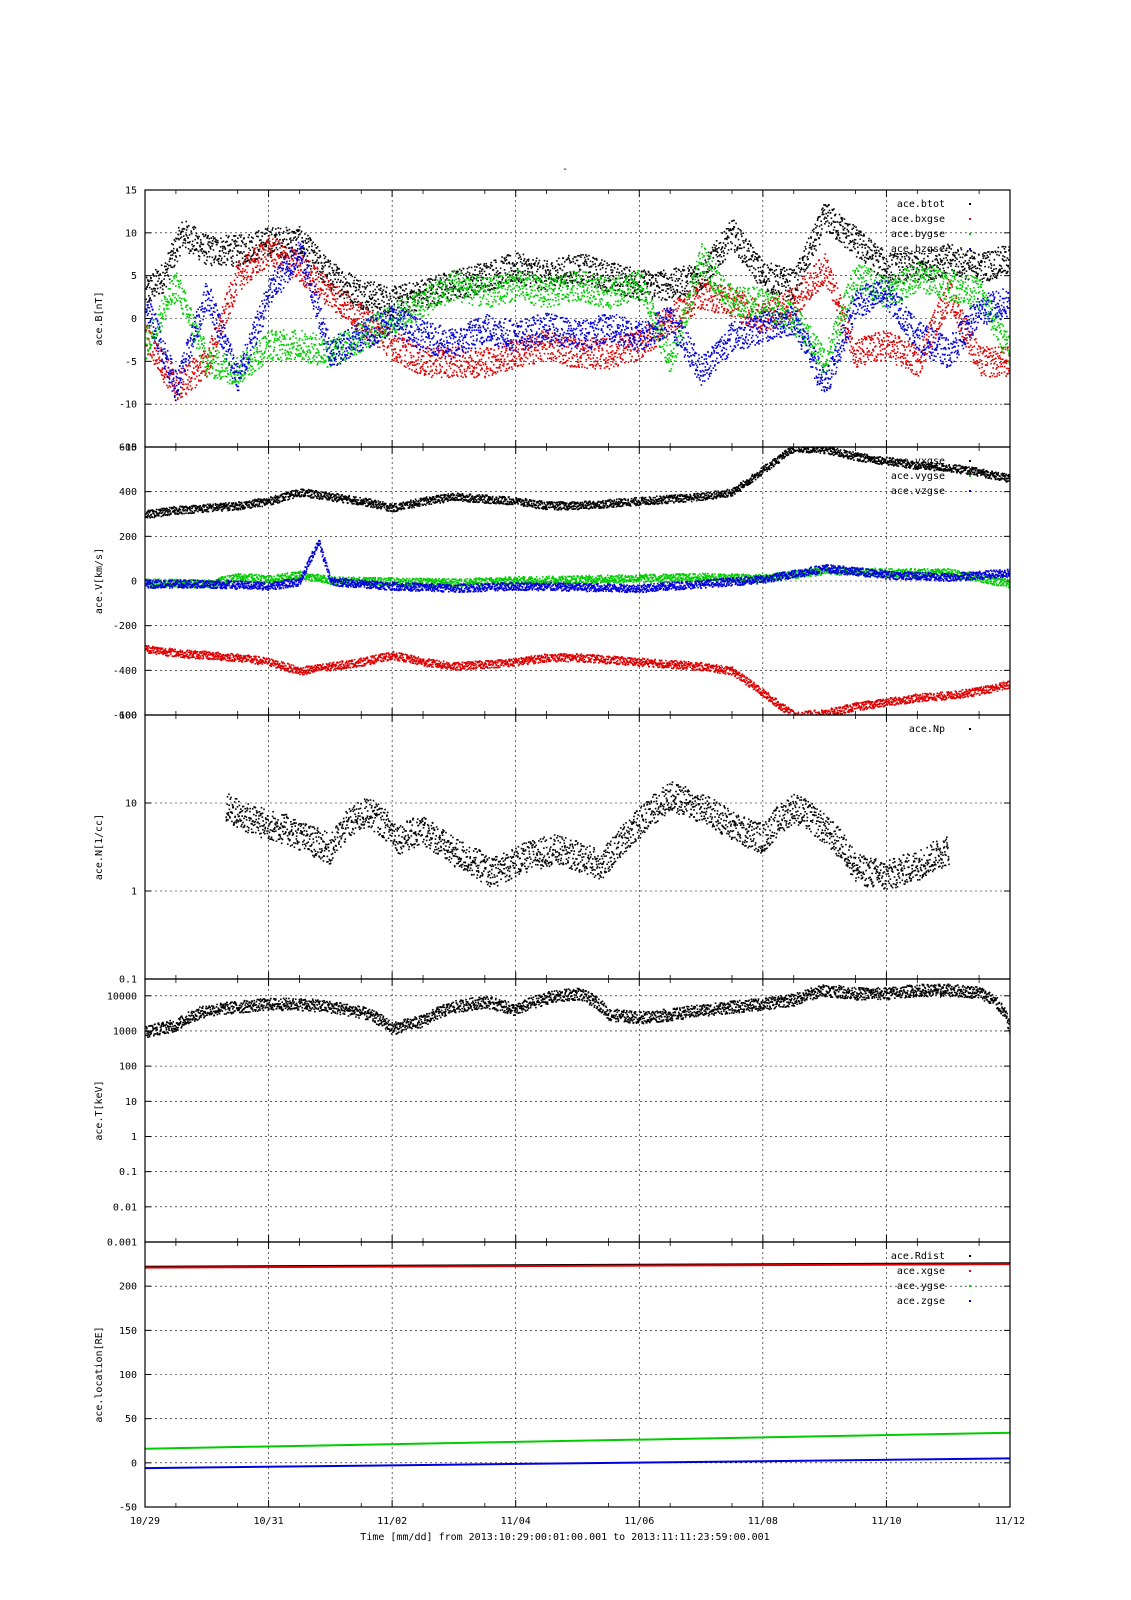  I want to click on y-tick-label: 0, so click(134, 319).